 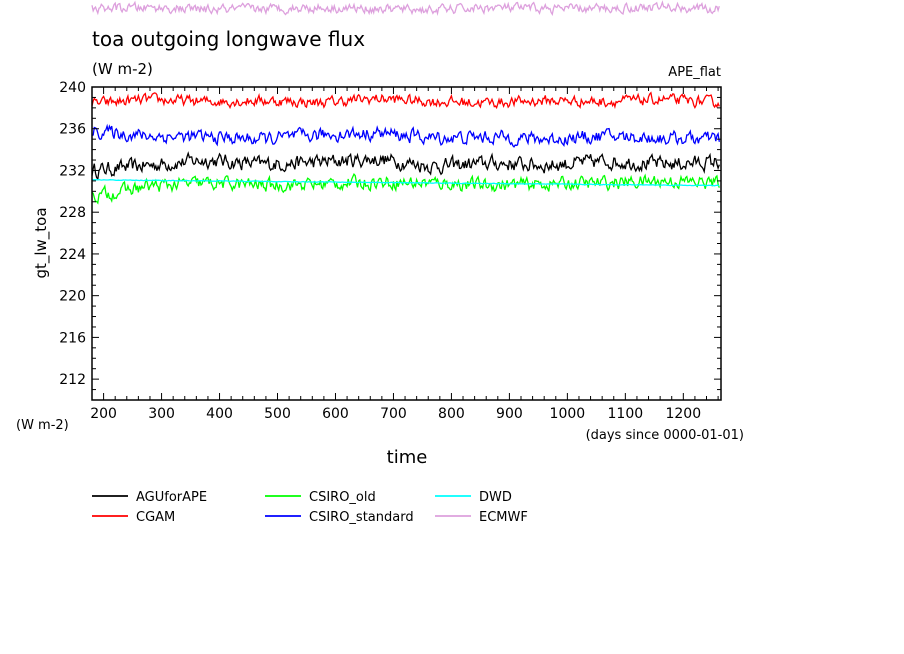 What do you see at coordinates (335, 414) in the screenshot?
I see `x-tick-label: 600` at bounding box center [335, 414].